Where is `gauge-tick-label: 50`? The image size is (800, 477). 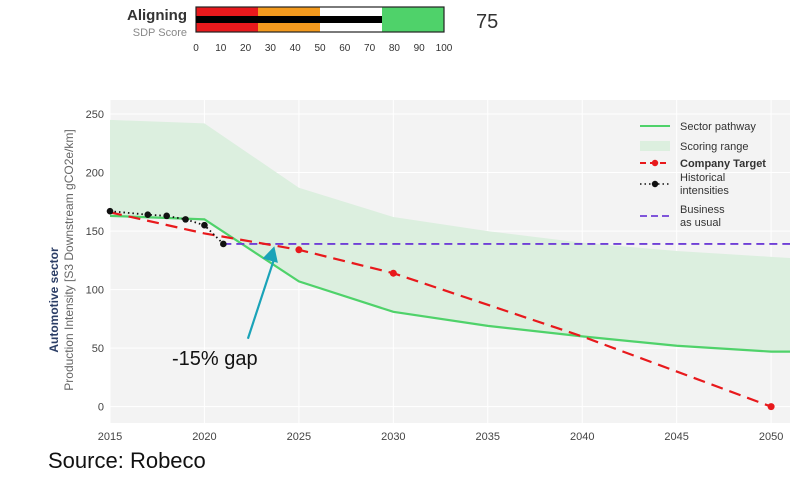
gauge-tick-label: 50 is located at coordinates (320, 48).